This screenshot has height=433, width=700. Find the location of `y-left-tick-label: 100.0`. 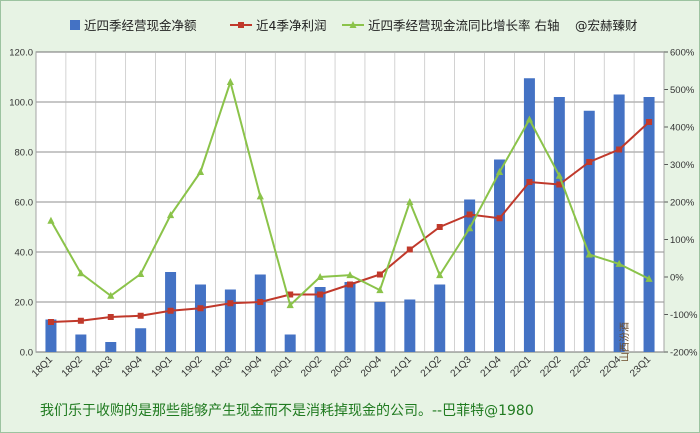

y-left-tick-label: 100.0 is located at coordinates (21, 103).